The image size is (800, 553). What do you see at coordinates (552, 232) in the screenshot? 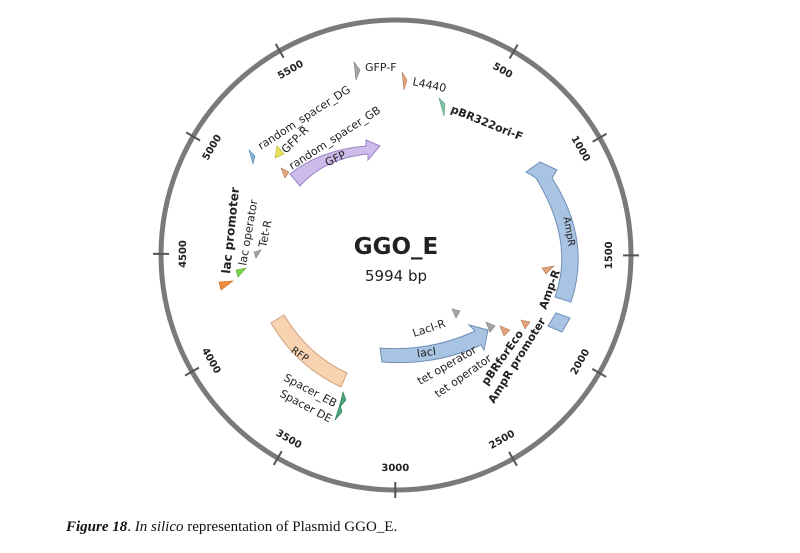
I see `ampr-gene-arrow` at bounding box center [552, 232].